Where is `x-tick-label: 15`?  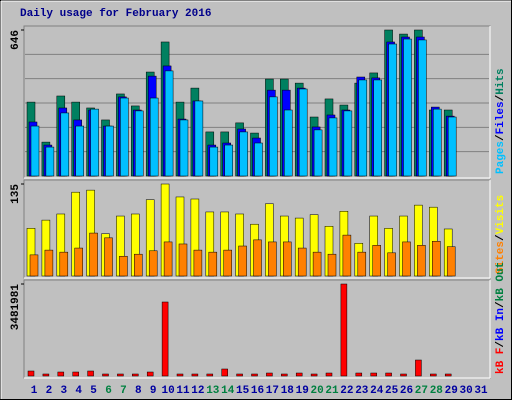
x-tick-label: 15 is located at coordinates (243, 391).